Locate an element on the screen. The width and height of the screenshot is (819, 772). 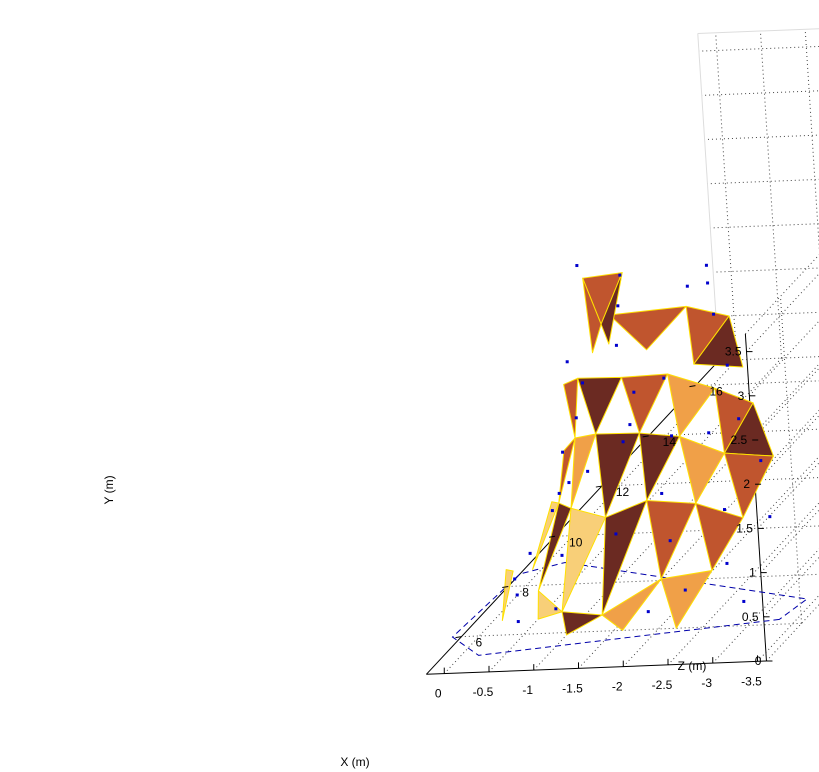
z-tick-label: 14 is located at coordinates (670, 442).